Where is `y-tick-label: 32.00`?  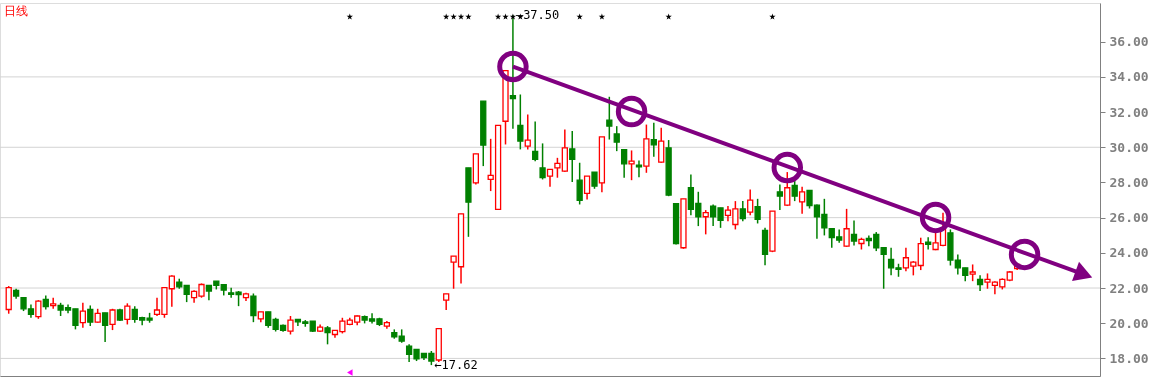 y-tick-label: 32.00 is located at coordinates (1129, 112).